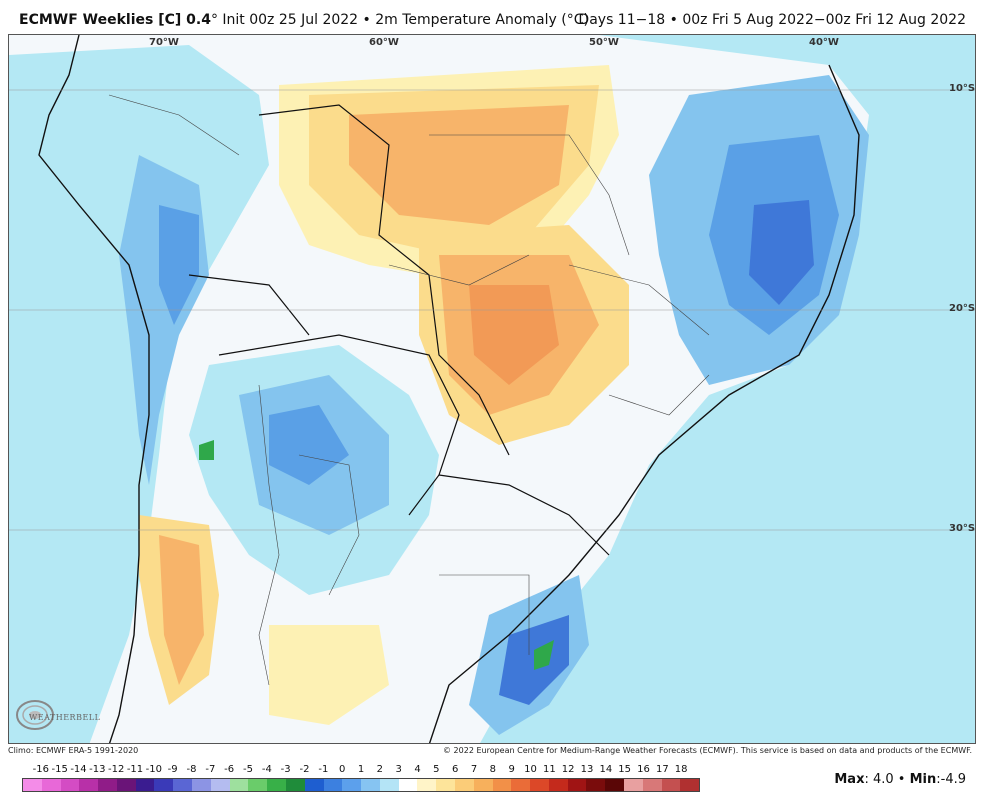 The height and width of the screenshot is (808, 984). What do you see at coordinates (153, 769) in the screenshot?
I see `colorbar-tick-label: -10` at bounding box center [153, 769].